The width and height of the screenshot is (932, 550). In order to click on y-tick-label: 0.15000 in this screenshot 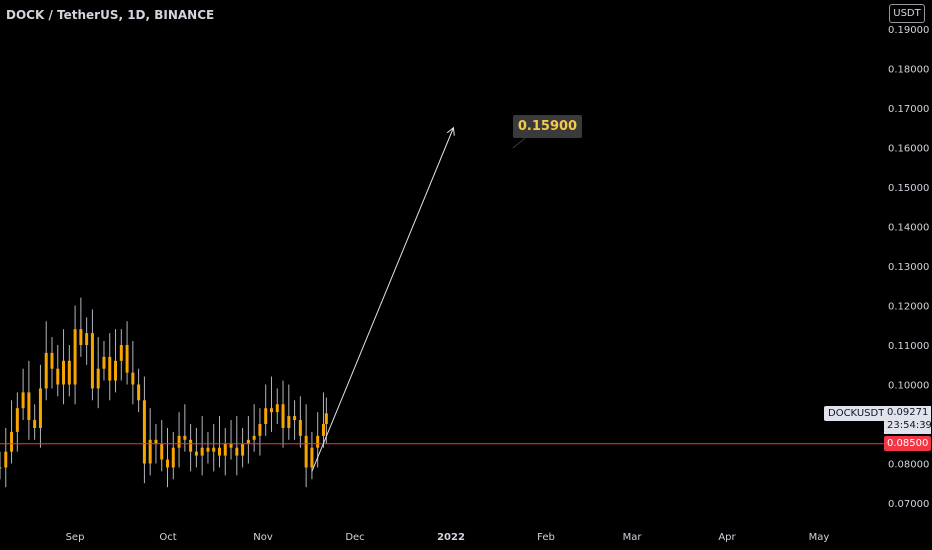, I will do `click(908, 188)`.